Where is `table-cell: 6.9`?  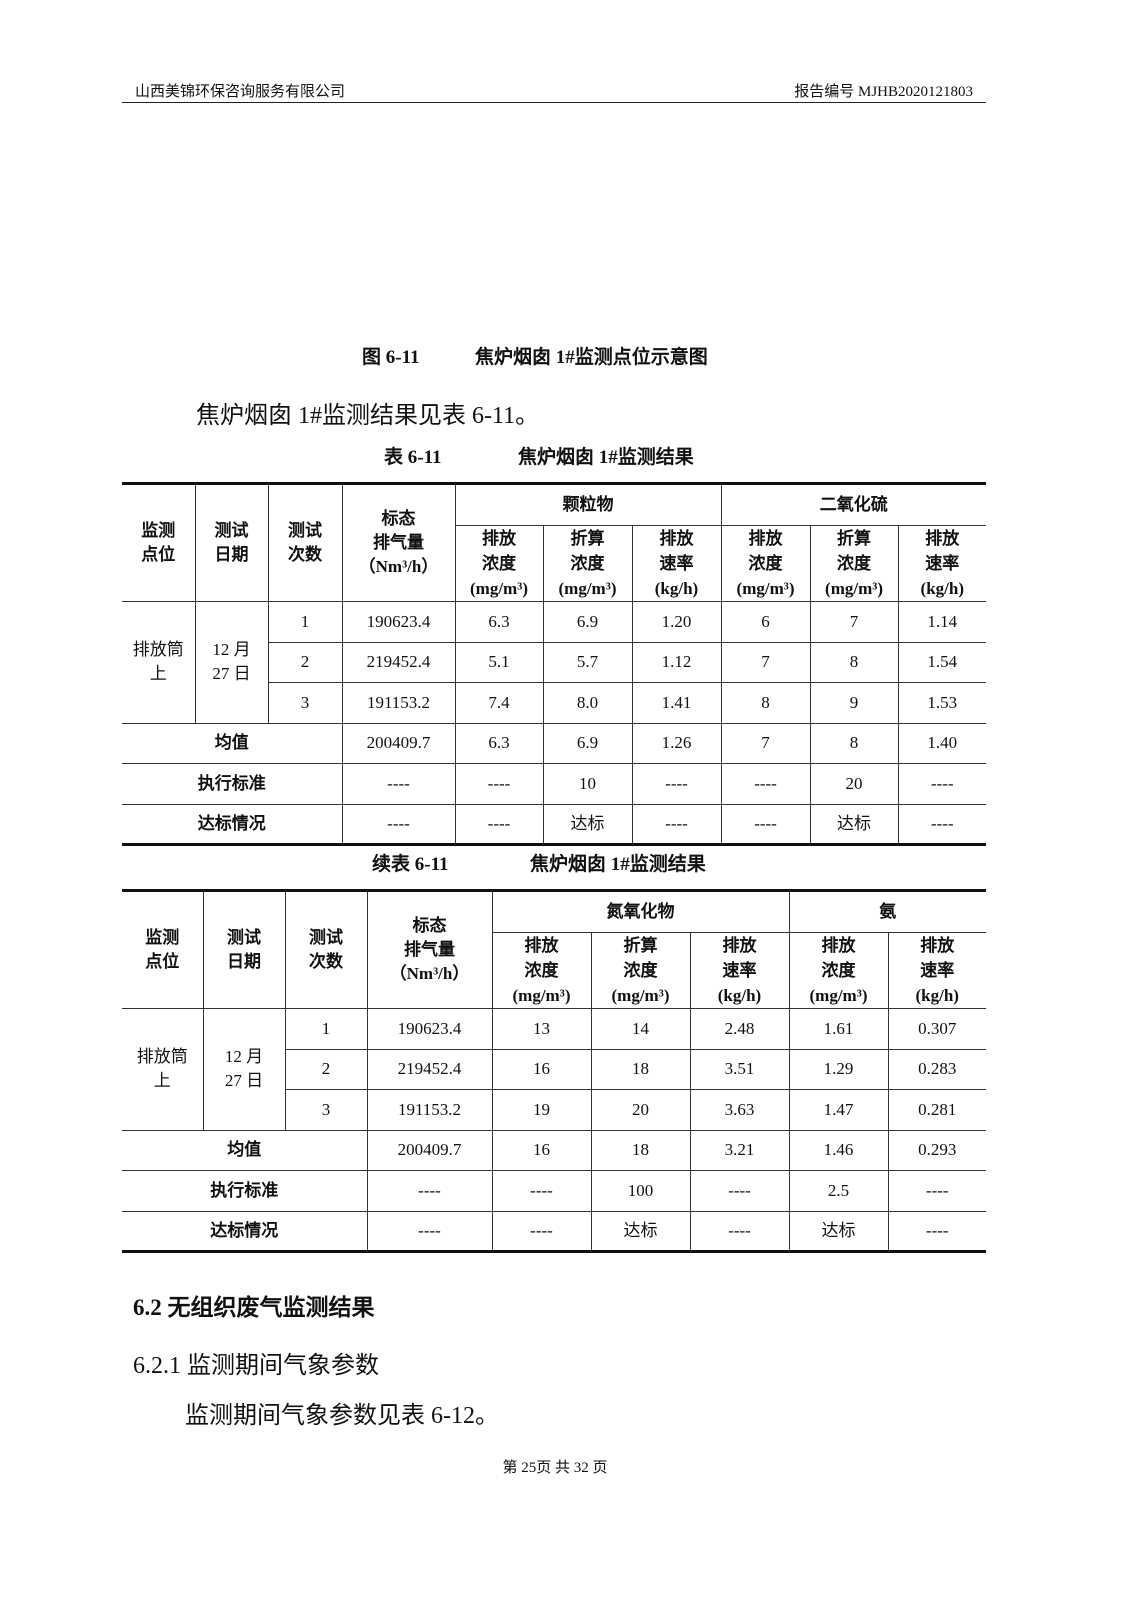
table-cell: 6.9 is located at coordinates (587, 622).